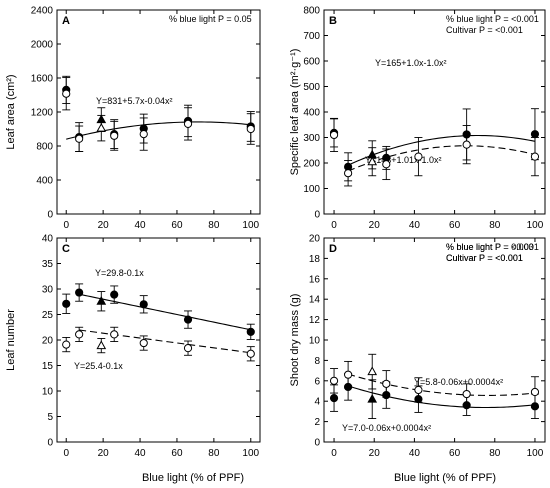  What do you see at coordinates (66, 249) in the screenshot?
I see `panel-letter: C` at bounding box center [66, 249].